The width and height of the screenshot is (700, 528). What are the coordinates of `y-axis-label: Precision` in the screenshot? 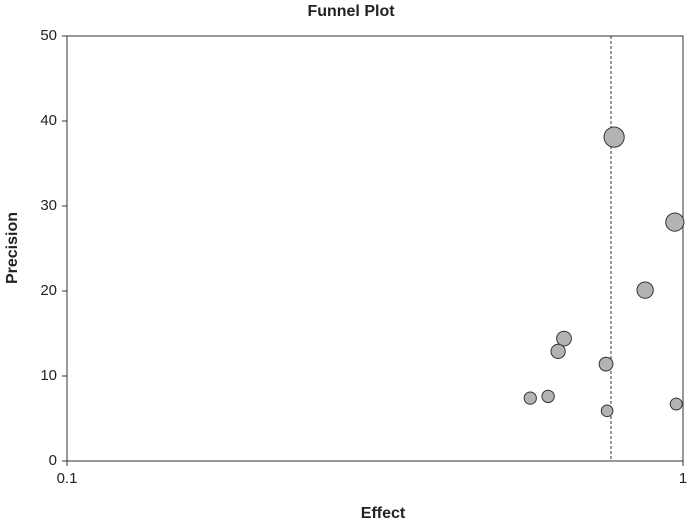 It's located at (12, 248).